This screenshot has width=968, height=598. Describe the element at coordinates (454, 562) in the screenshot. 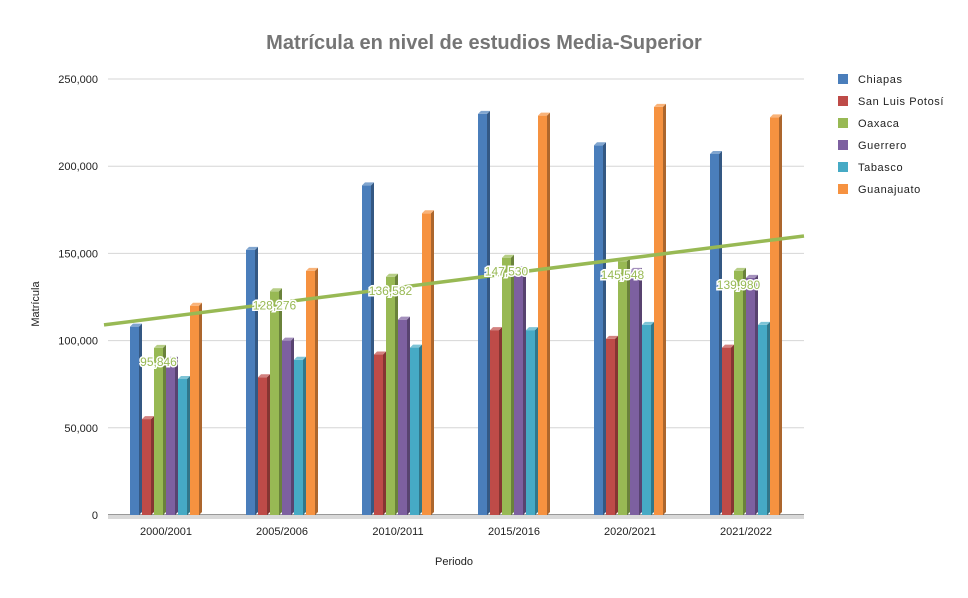

I see `x-axis-label: Periodo` at that location.